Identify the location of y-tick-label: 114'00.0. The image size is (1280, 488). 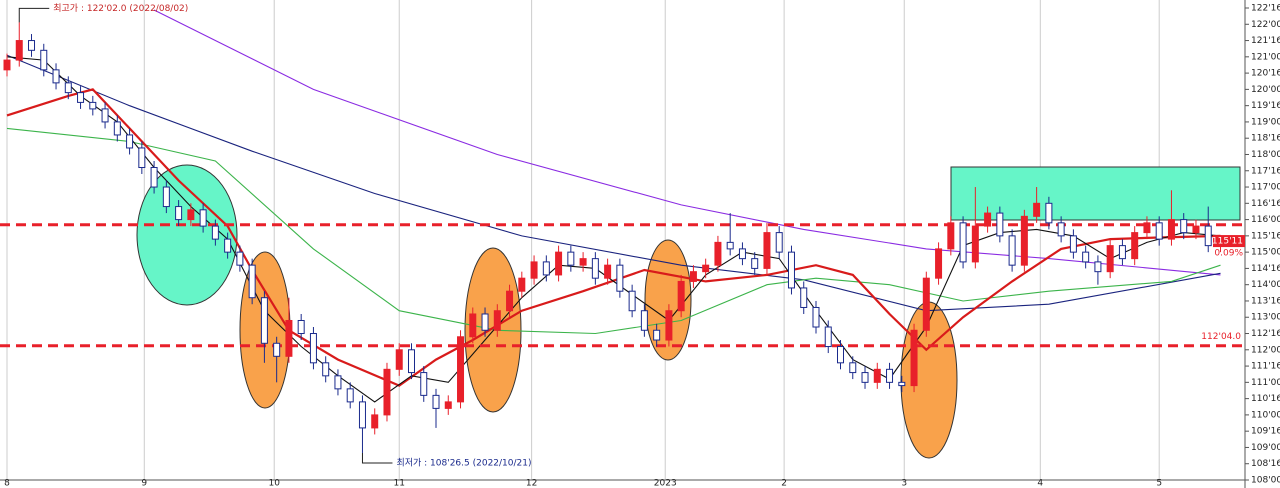
(1265, 285).